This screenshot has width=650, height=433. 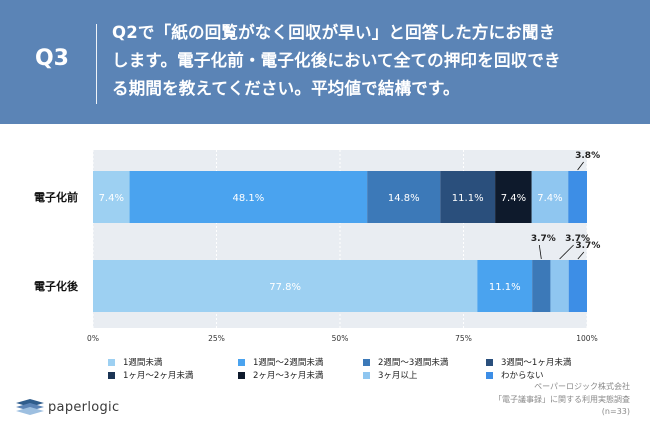 I want to click on legend-item: 2ヶ月〜3ヶ月未満, so click(x=280, y=375).